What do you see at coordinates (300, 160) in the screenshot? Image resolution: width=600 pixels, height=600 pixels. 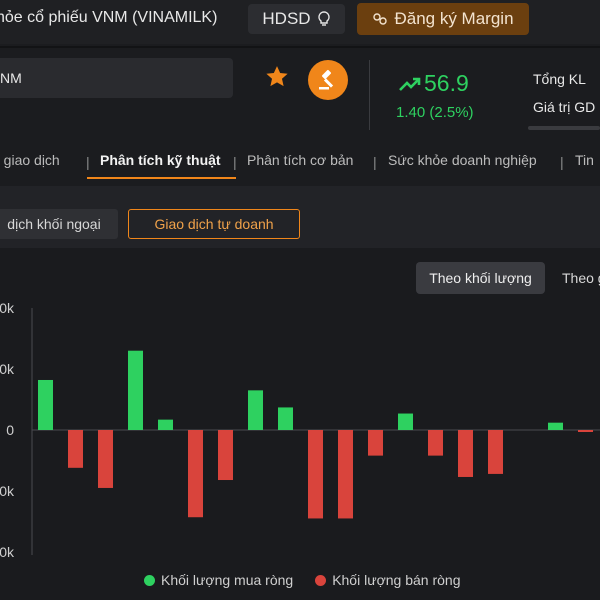 I see `tab-fundamental-analysis: Phân tích cơ bản` at bounding box center [300, 160].